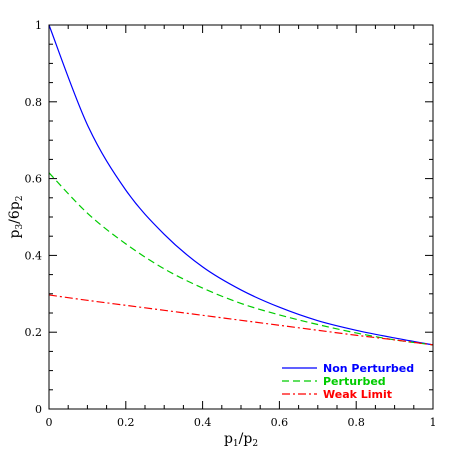 The width and height of the screenshot is (458, 458). What do you see at coordinates (34, 102) in the screenshot?
I see `y-tick-label: 0.8` at bounding box center [34, 102].